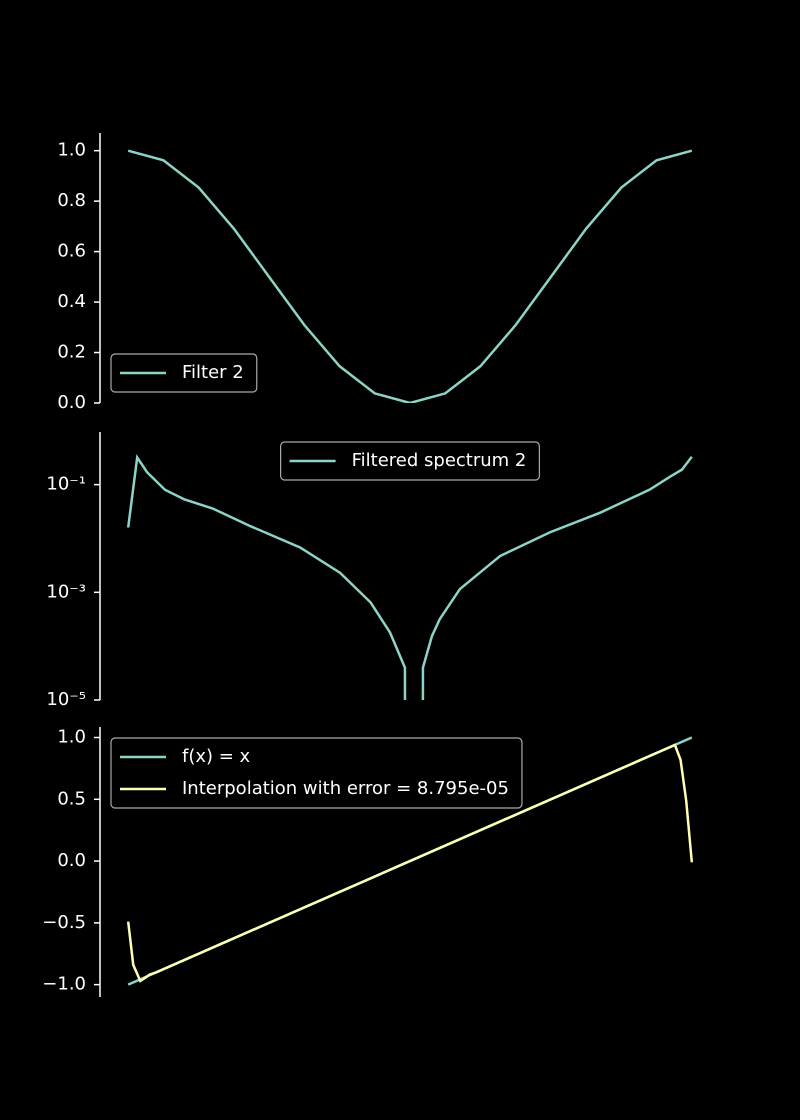 This screenshot has width=800, height=1120. I want to click on y-tick-label: 10⁻³, so click(66, 591).